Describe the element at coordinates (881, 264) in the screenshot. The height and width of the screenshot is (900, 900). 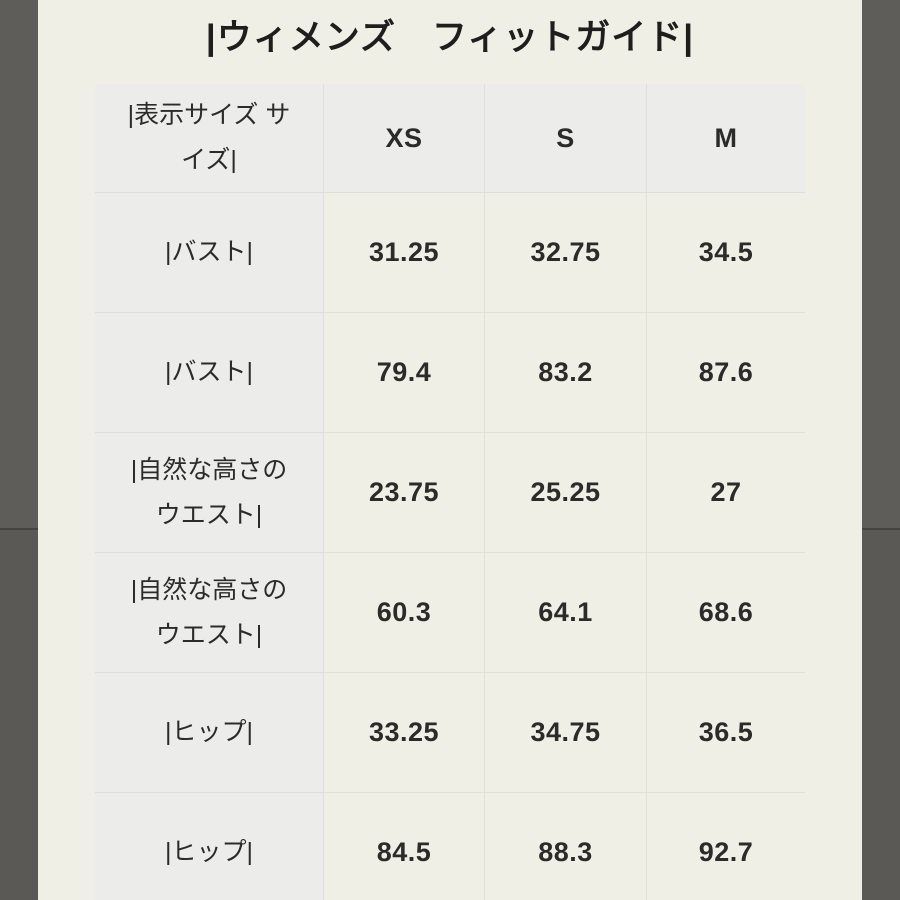
I see `right-letterbox-top` at that location.